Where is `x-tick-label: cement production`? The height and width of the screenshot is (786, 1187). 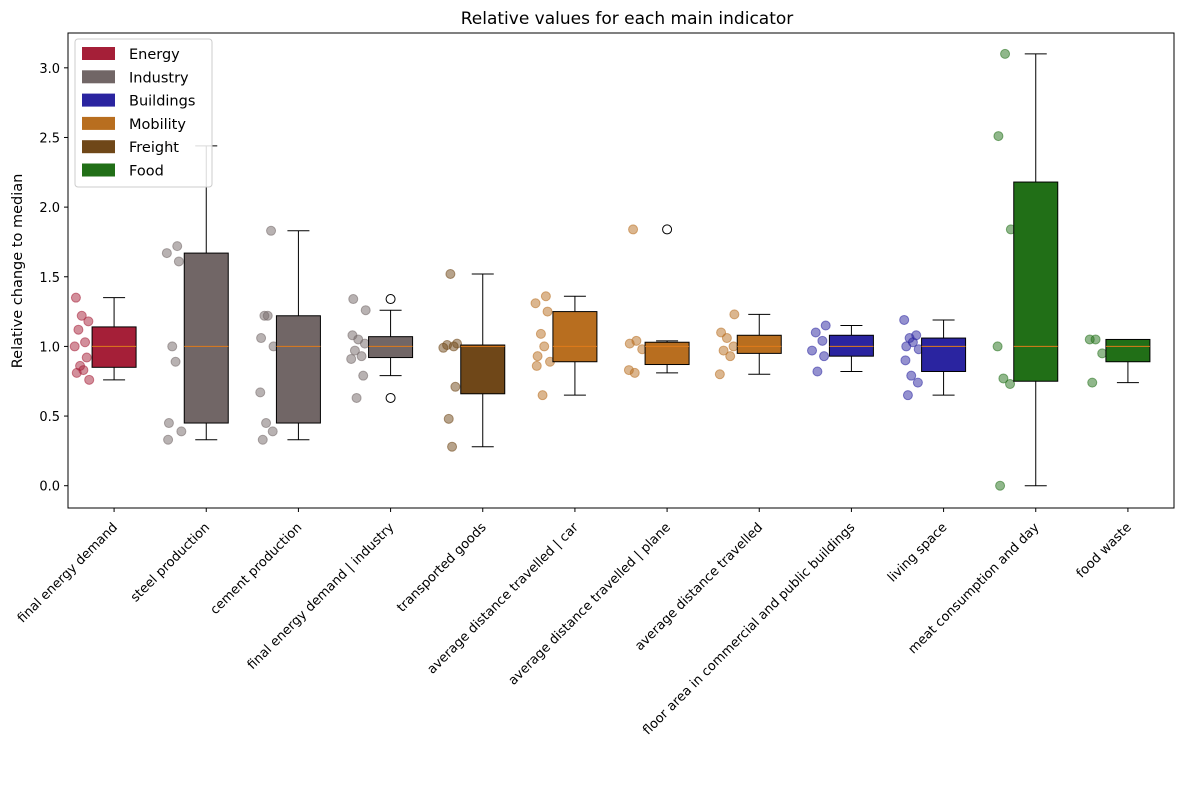
x-tick-label: cement production is located at coordinates (257, 569).